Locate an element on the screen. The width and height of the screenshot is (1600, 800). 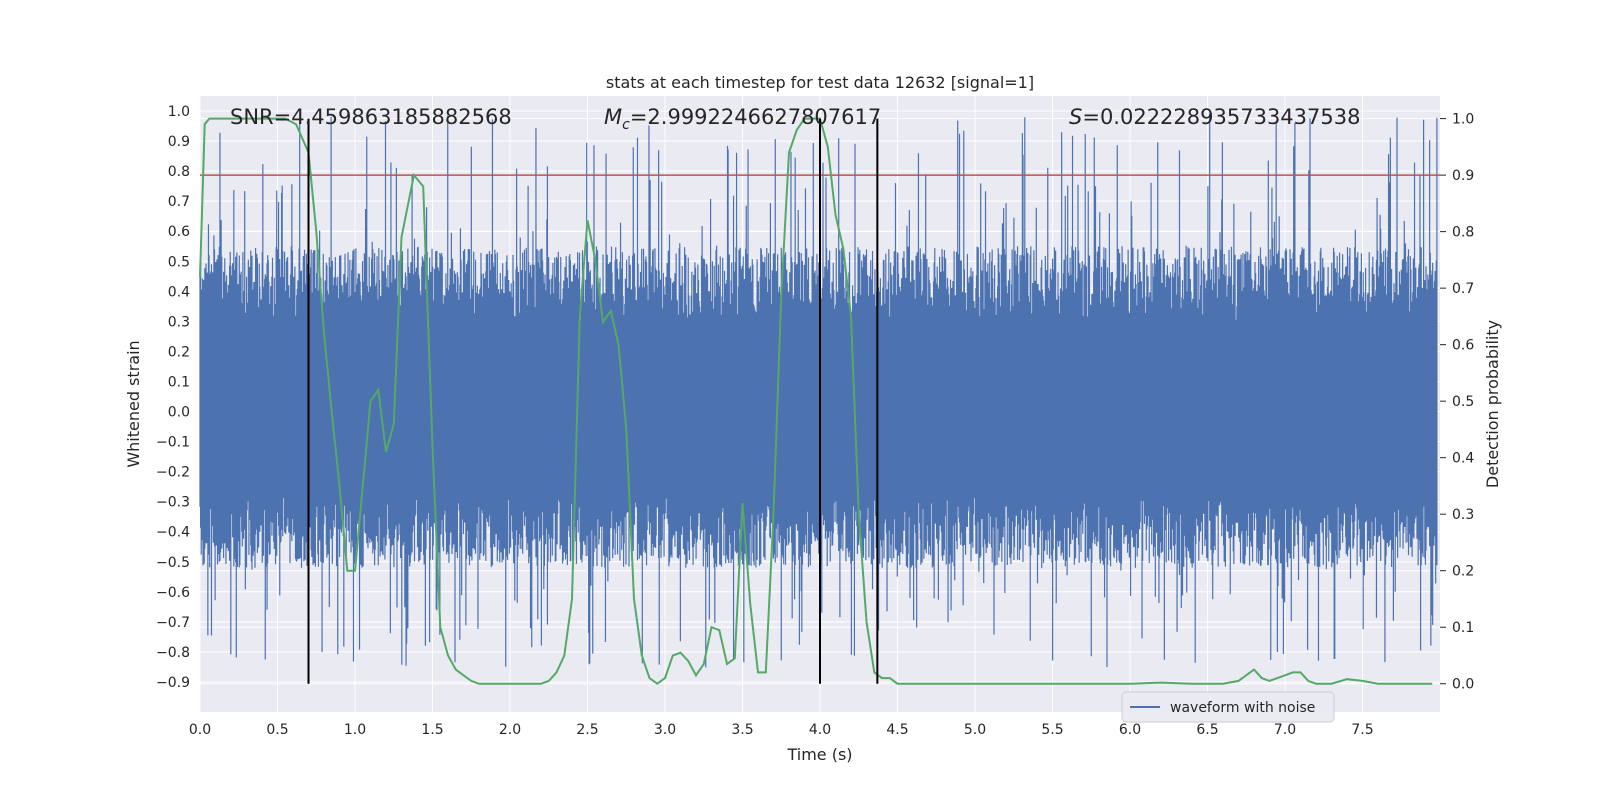
legend-label: waveform with noise is located at coordinates (1242, 708).